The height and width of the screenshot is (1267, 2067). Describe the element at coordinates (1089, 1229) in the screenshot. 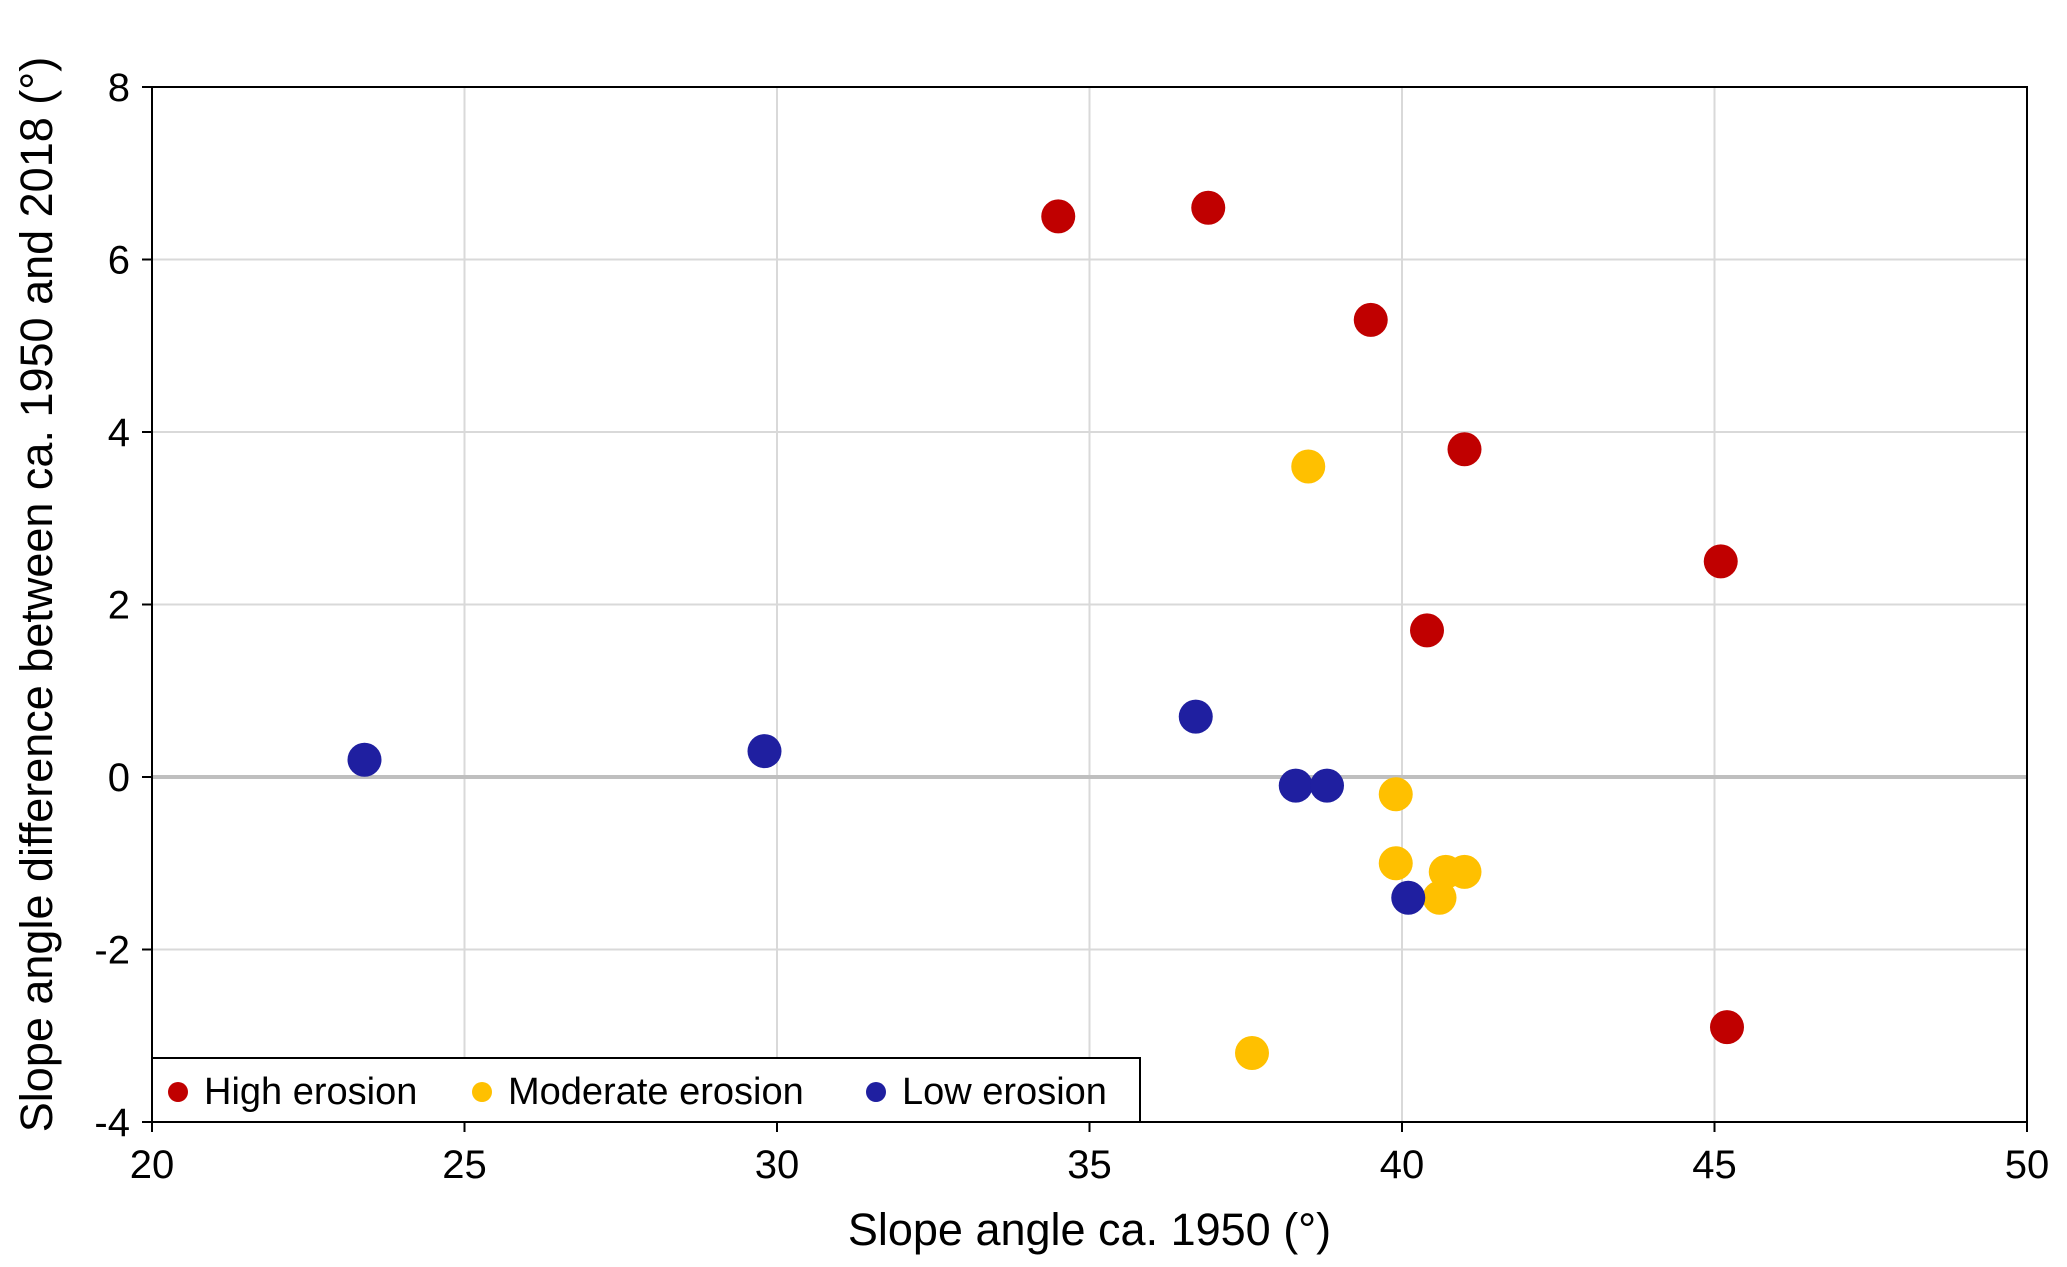

I see `x-axis-title: Slope angle ca. 1950 (°)` at that location.